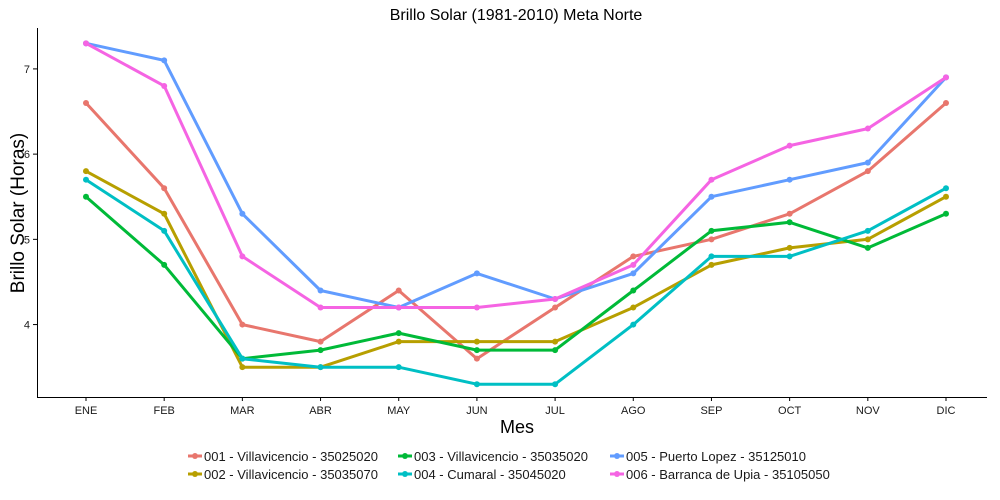 The image size is (1000, 500). Describe the element at coordinates (27, 70) in the screenshot. I see `y-tick-label: 7` at that location.